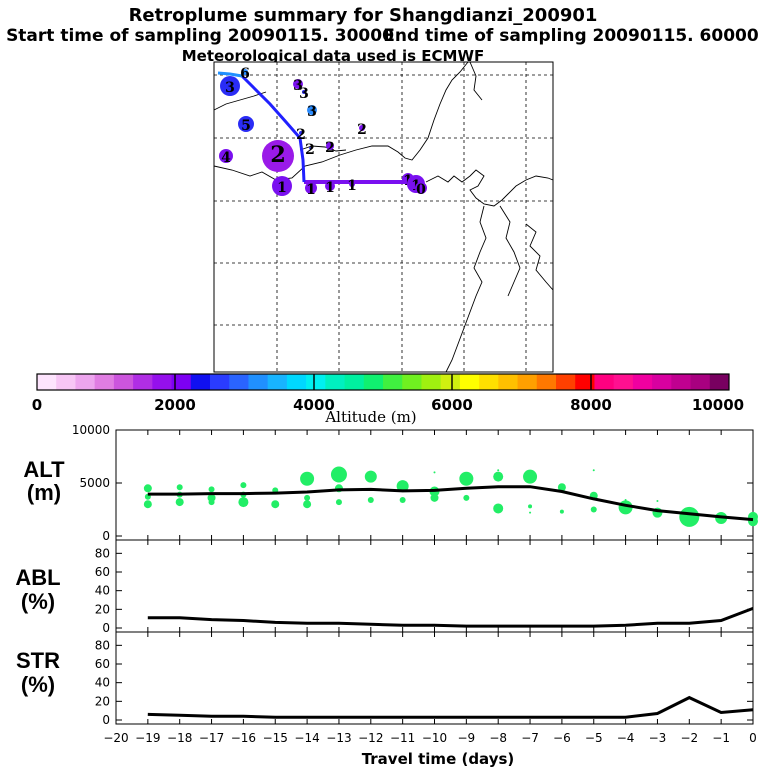 The width and height of the screenshot is (768, 768). I want to click on map-cluster-label: 1, so click(330, 188).